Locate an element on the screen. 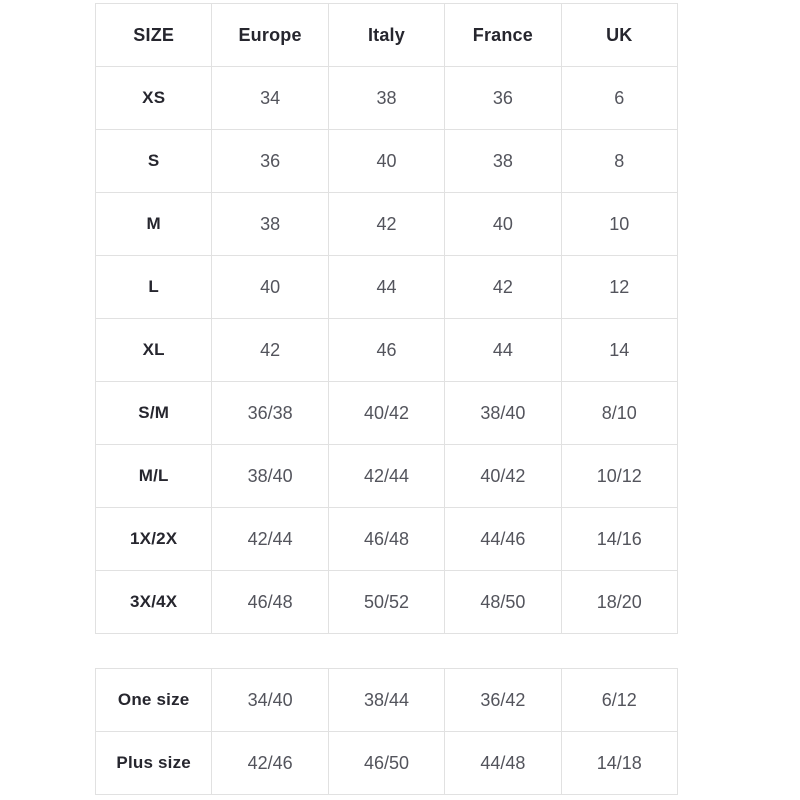 Image resolution: width=800 pixels, height=800 pixels. size-label-cell: M/L is located at coordinates (153, 476).